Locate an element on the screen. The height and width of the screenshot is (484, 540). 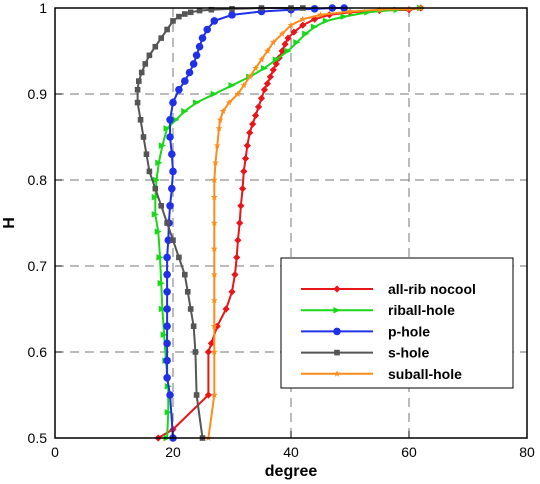
x-tick-label: 60 is located at coordinates (409, 452).